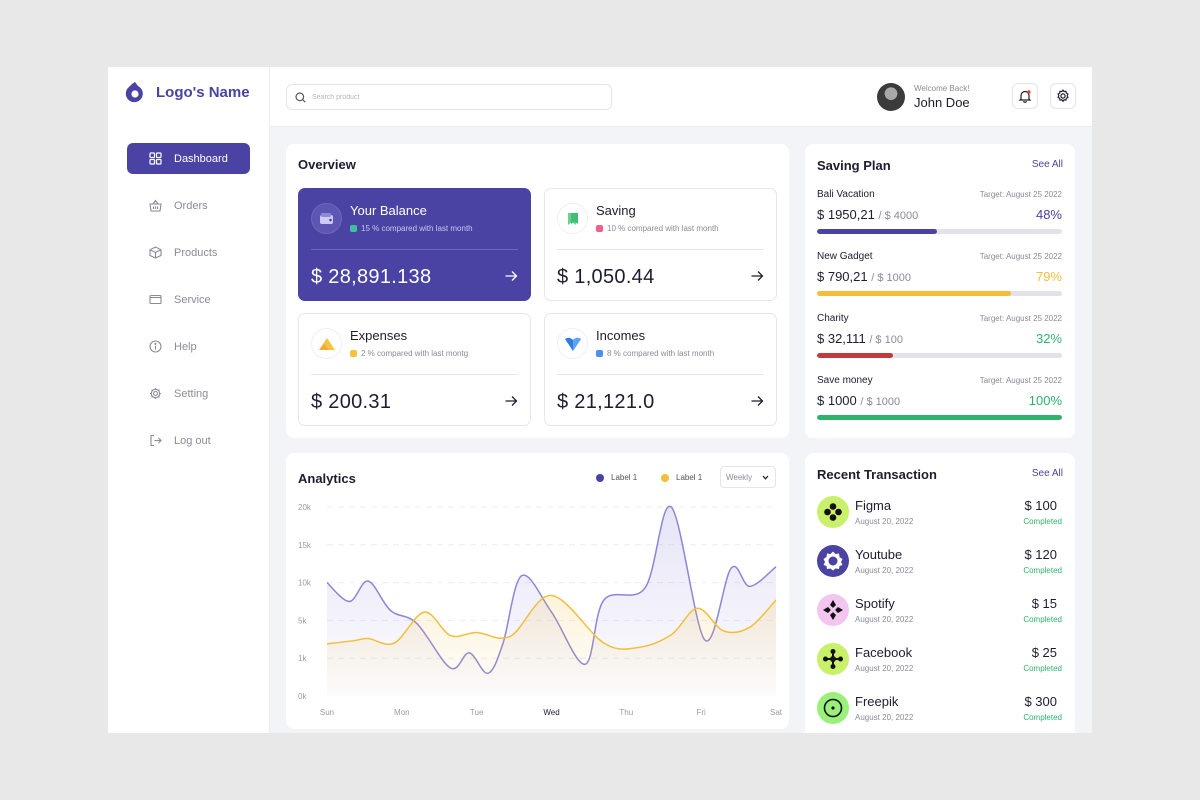 Image resolution: width=1200 pixels, height=800 pixels. What do you see at coordinates (939, 565) in the screenshot?
I see `transaction-row: Youtube August 20, 2022 $ 120 Completed` at bounding box center [939, 565].